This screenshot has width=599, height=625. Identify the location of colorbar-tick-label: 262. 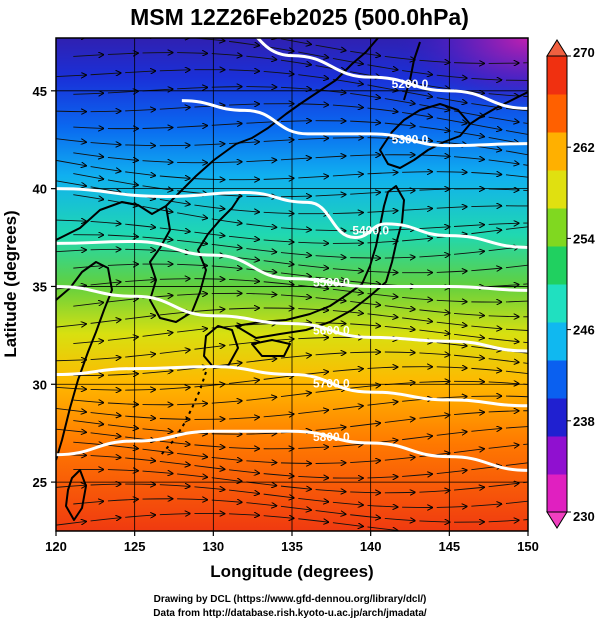
(584, 147).